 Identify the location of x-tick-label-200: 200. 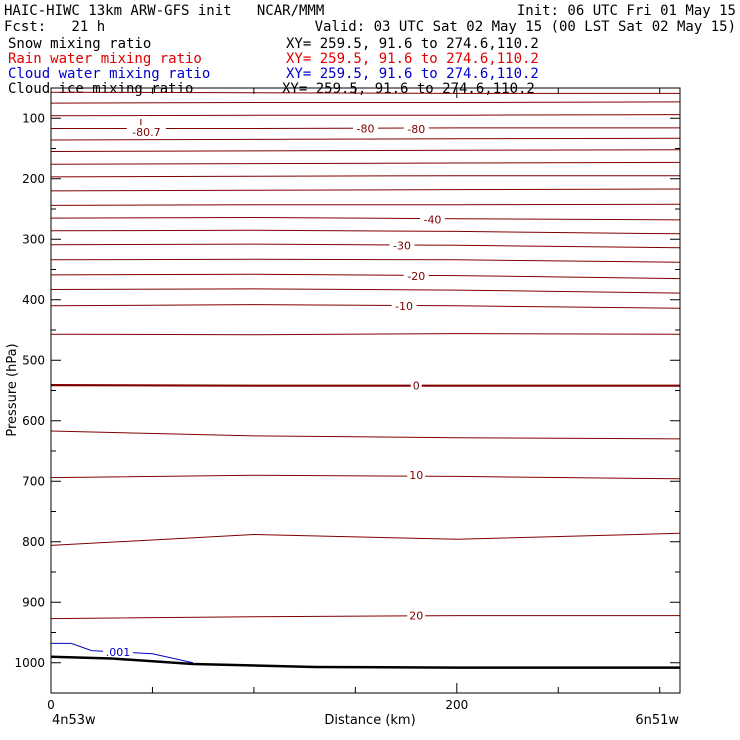
(456, 705).